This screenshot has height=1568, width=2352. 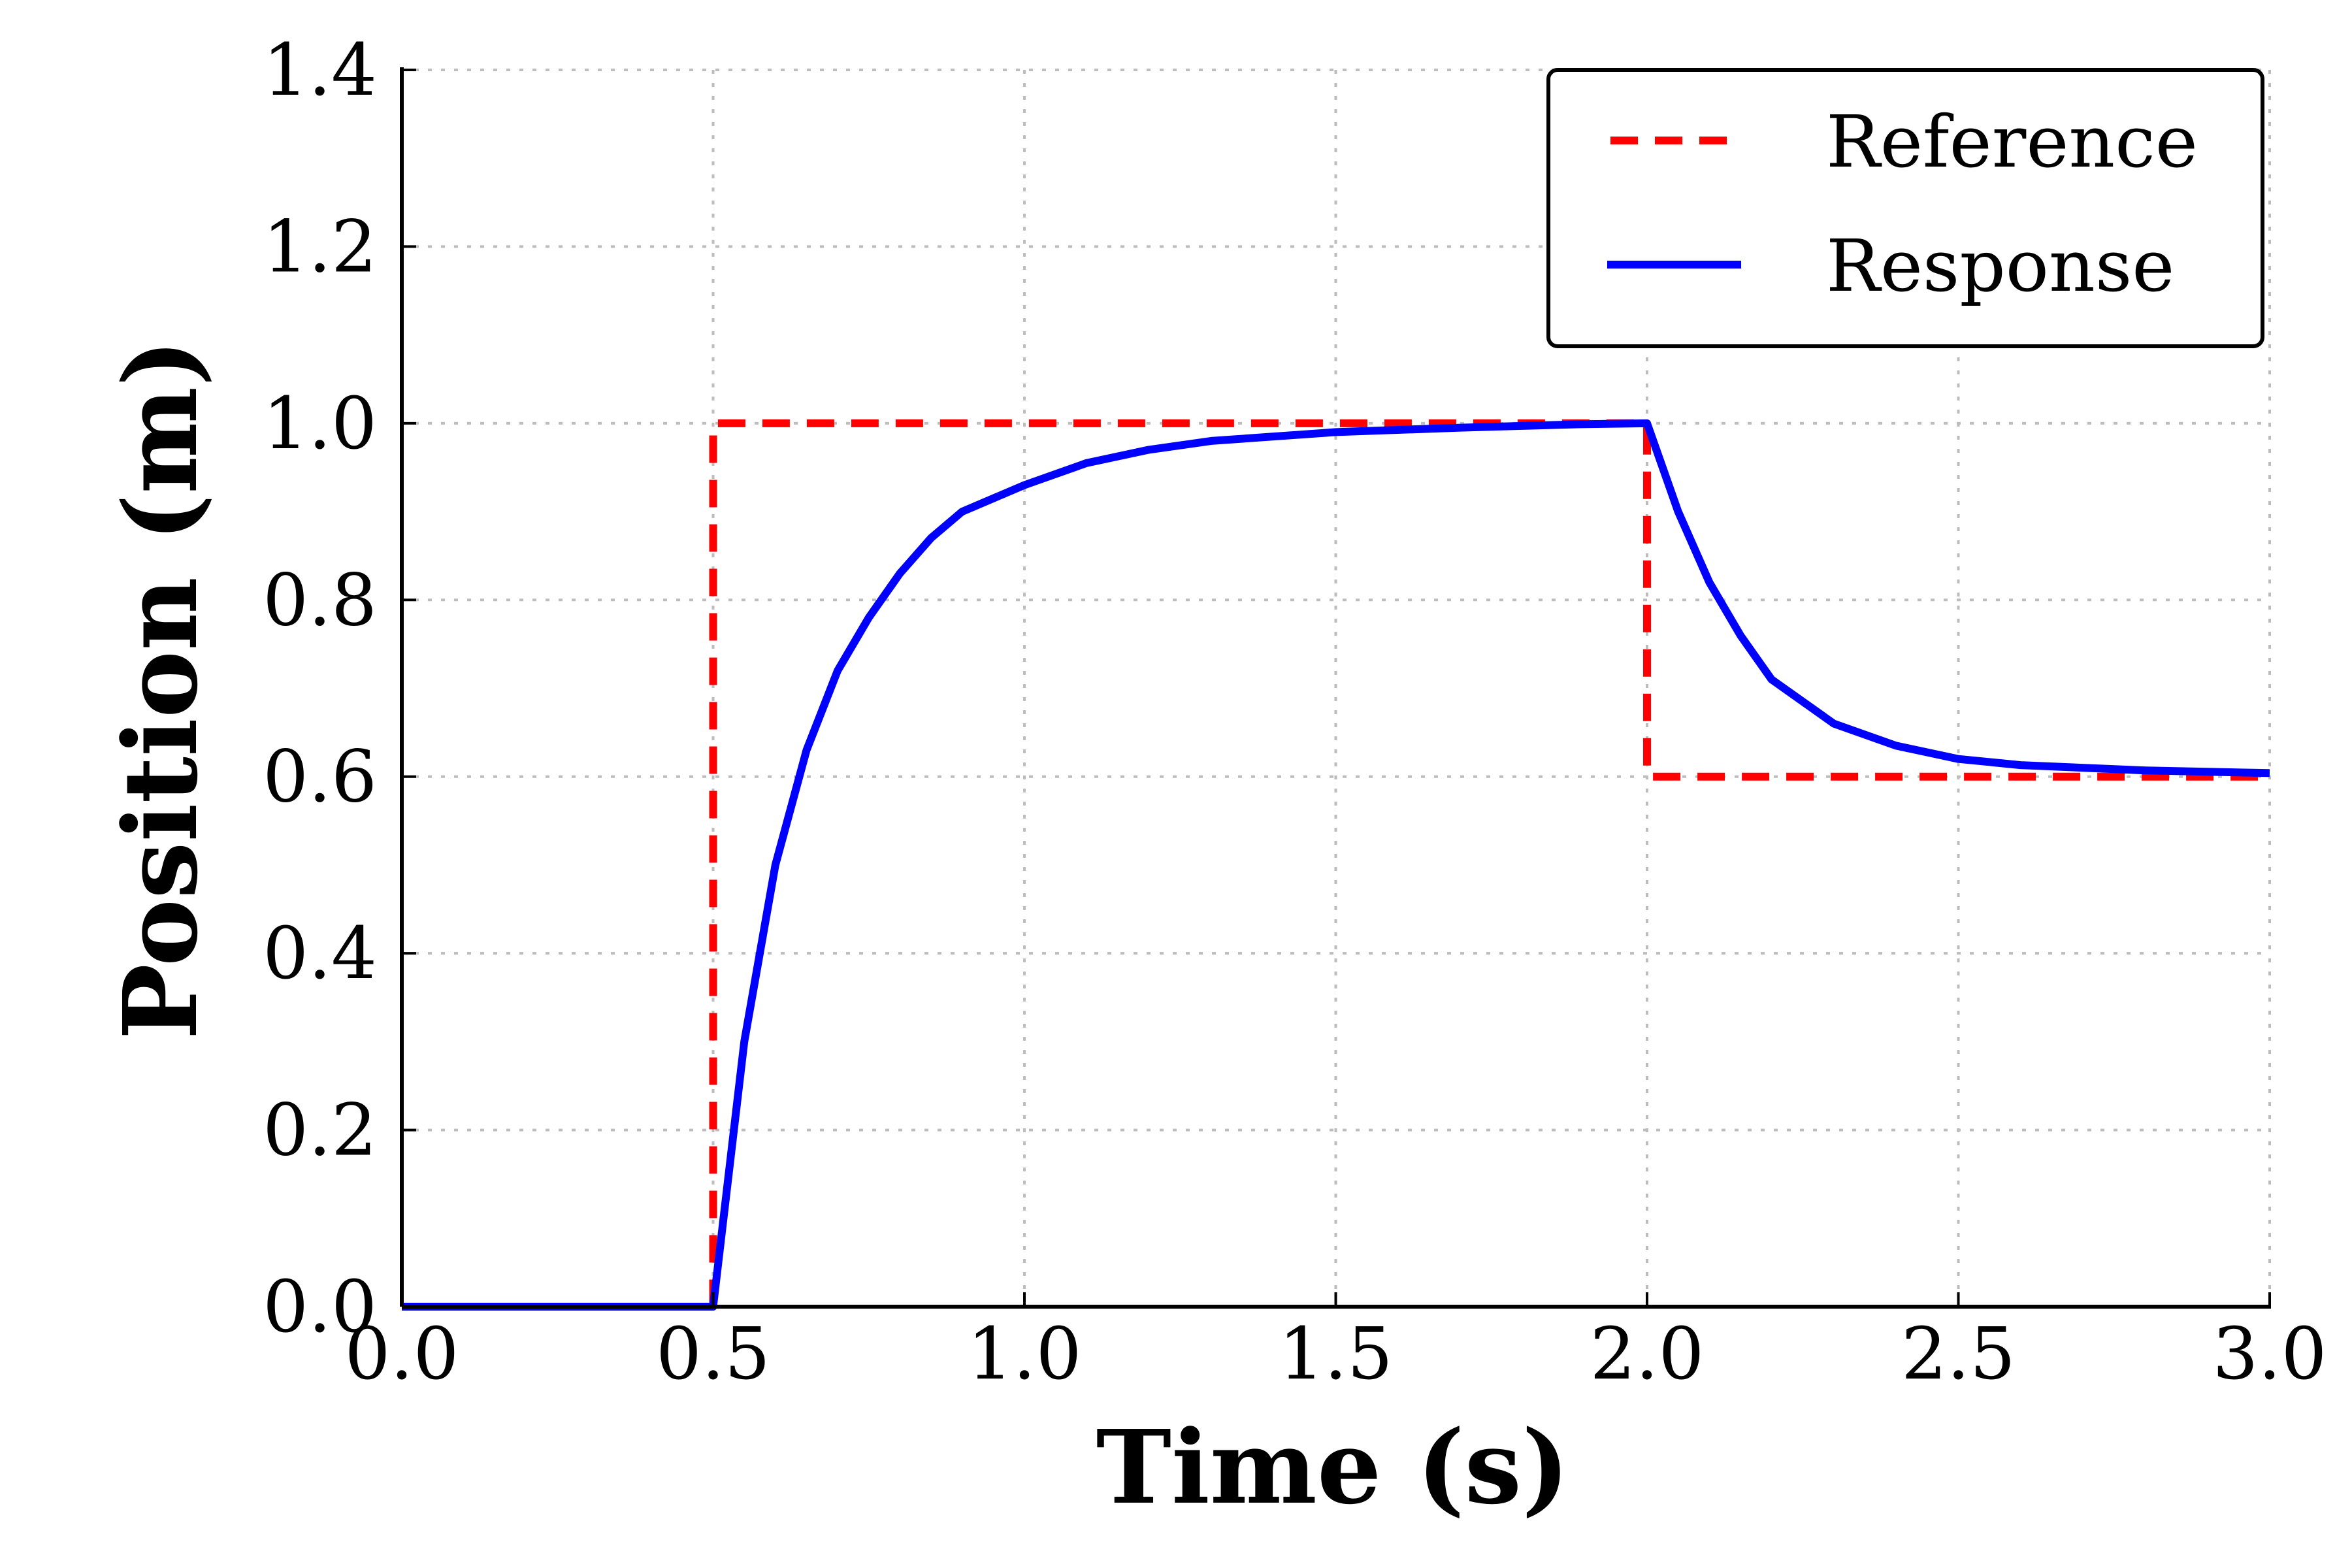 What do you see at coordinates (1333, 1467) in the screenshot?
I see `x-axis-label: Time (s)` at bounding box center [1333, 1467].